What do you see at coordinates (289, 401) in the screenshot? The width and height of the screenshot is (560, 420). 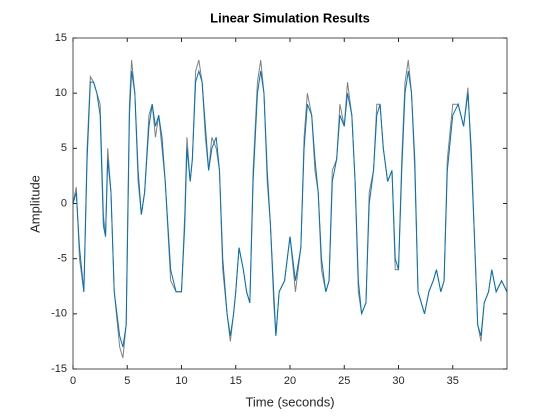 I see `x-axis-label: Time (seconds)` at bounding box center [289, 401].